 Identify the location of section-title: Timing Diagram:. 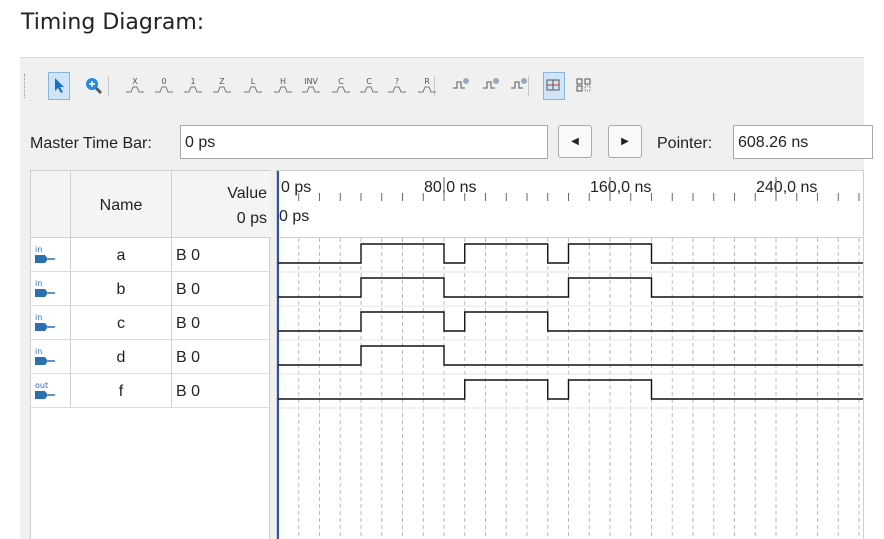
(113, 22).